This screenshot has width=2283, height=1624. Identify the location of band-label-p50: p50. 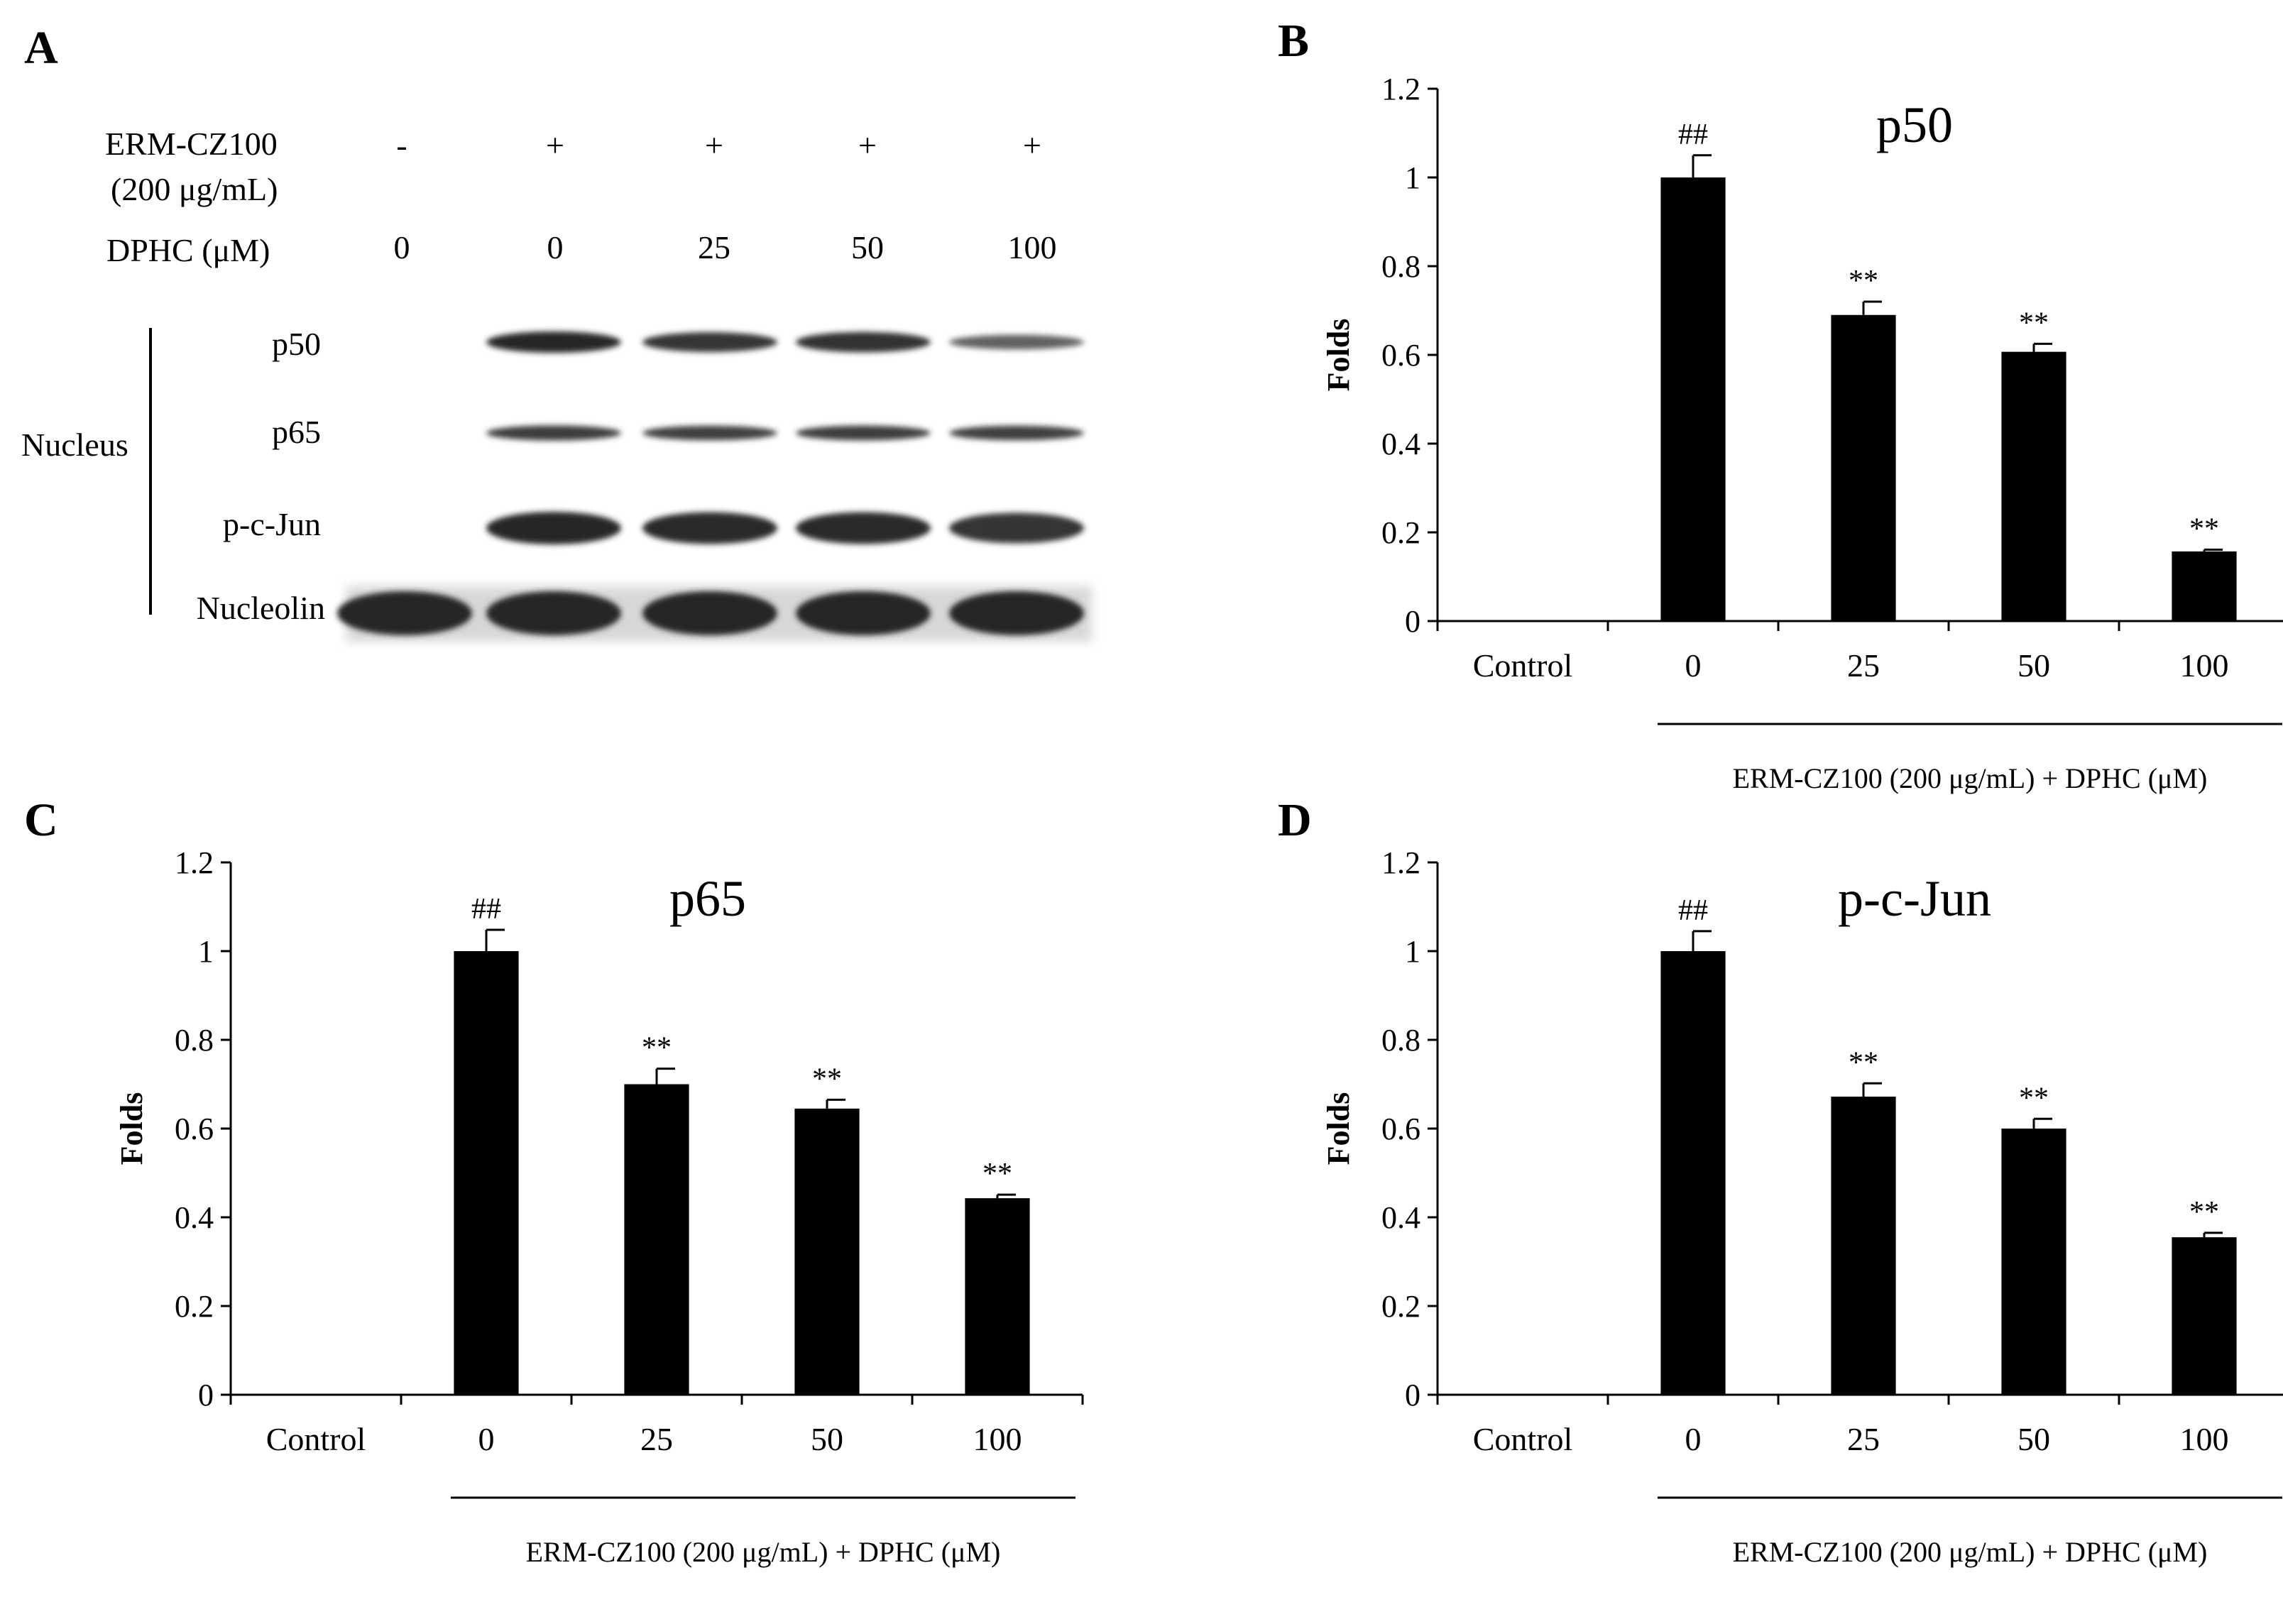
(296, 344).